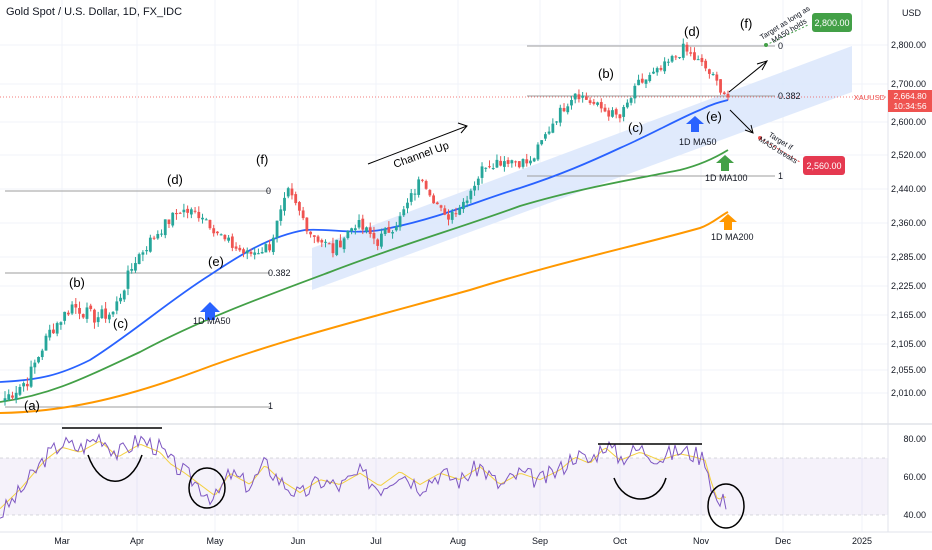 This screenshot has width=932, height=550. Describe the element at coordinates (732, 237) in the screenshot. I see `svg-text: 1D MA200` at that location.